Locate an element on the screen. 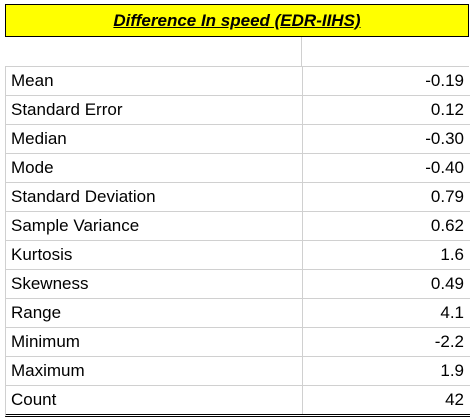  stat-label: Standard Error is located at coordinates (67, 109).